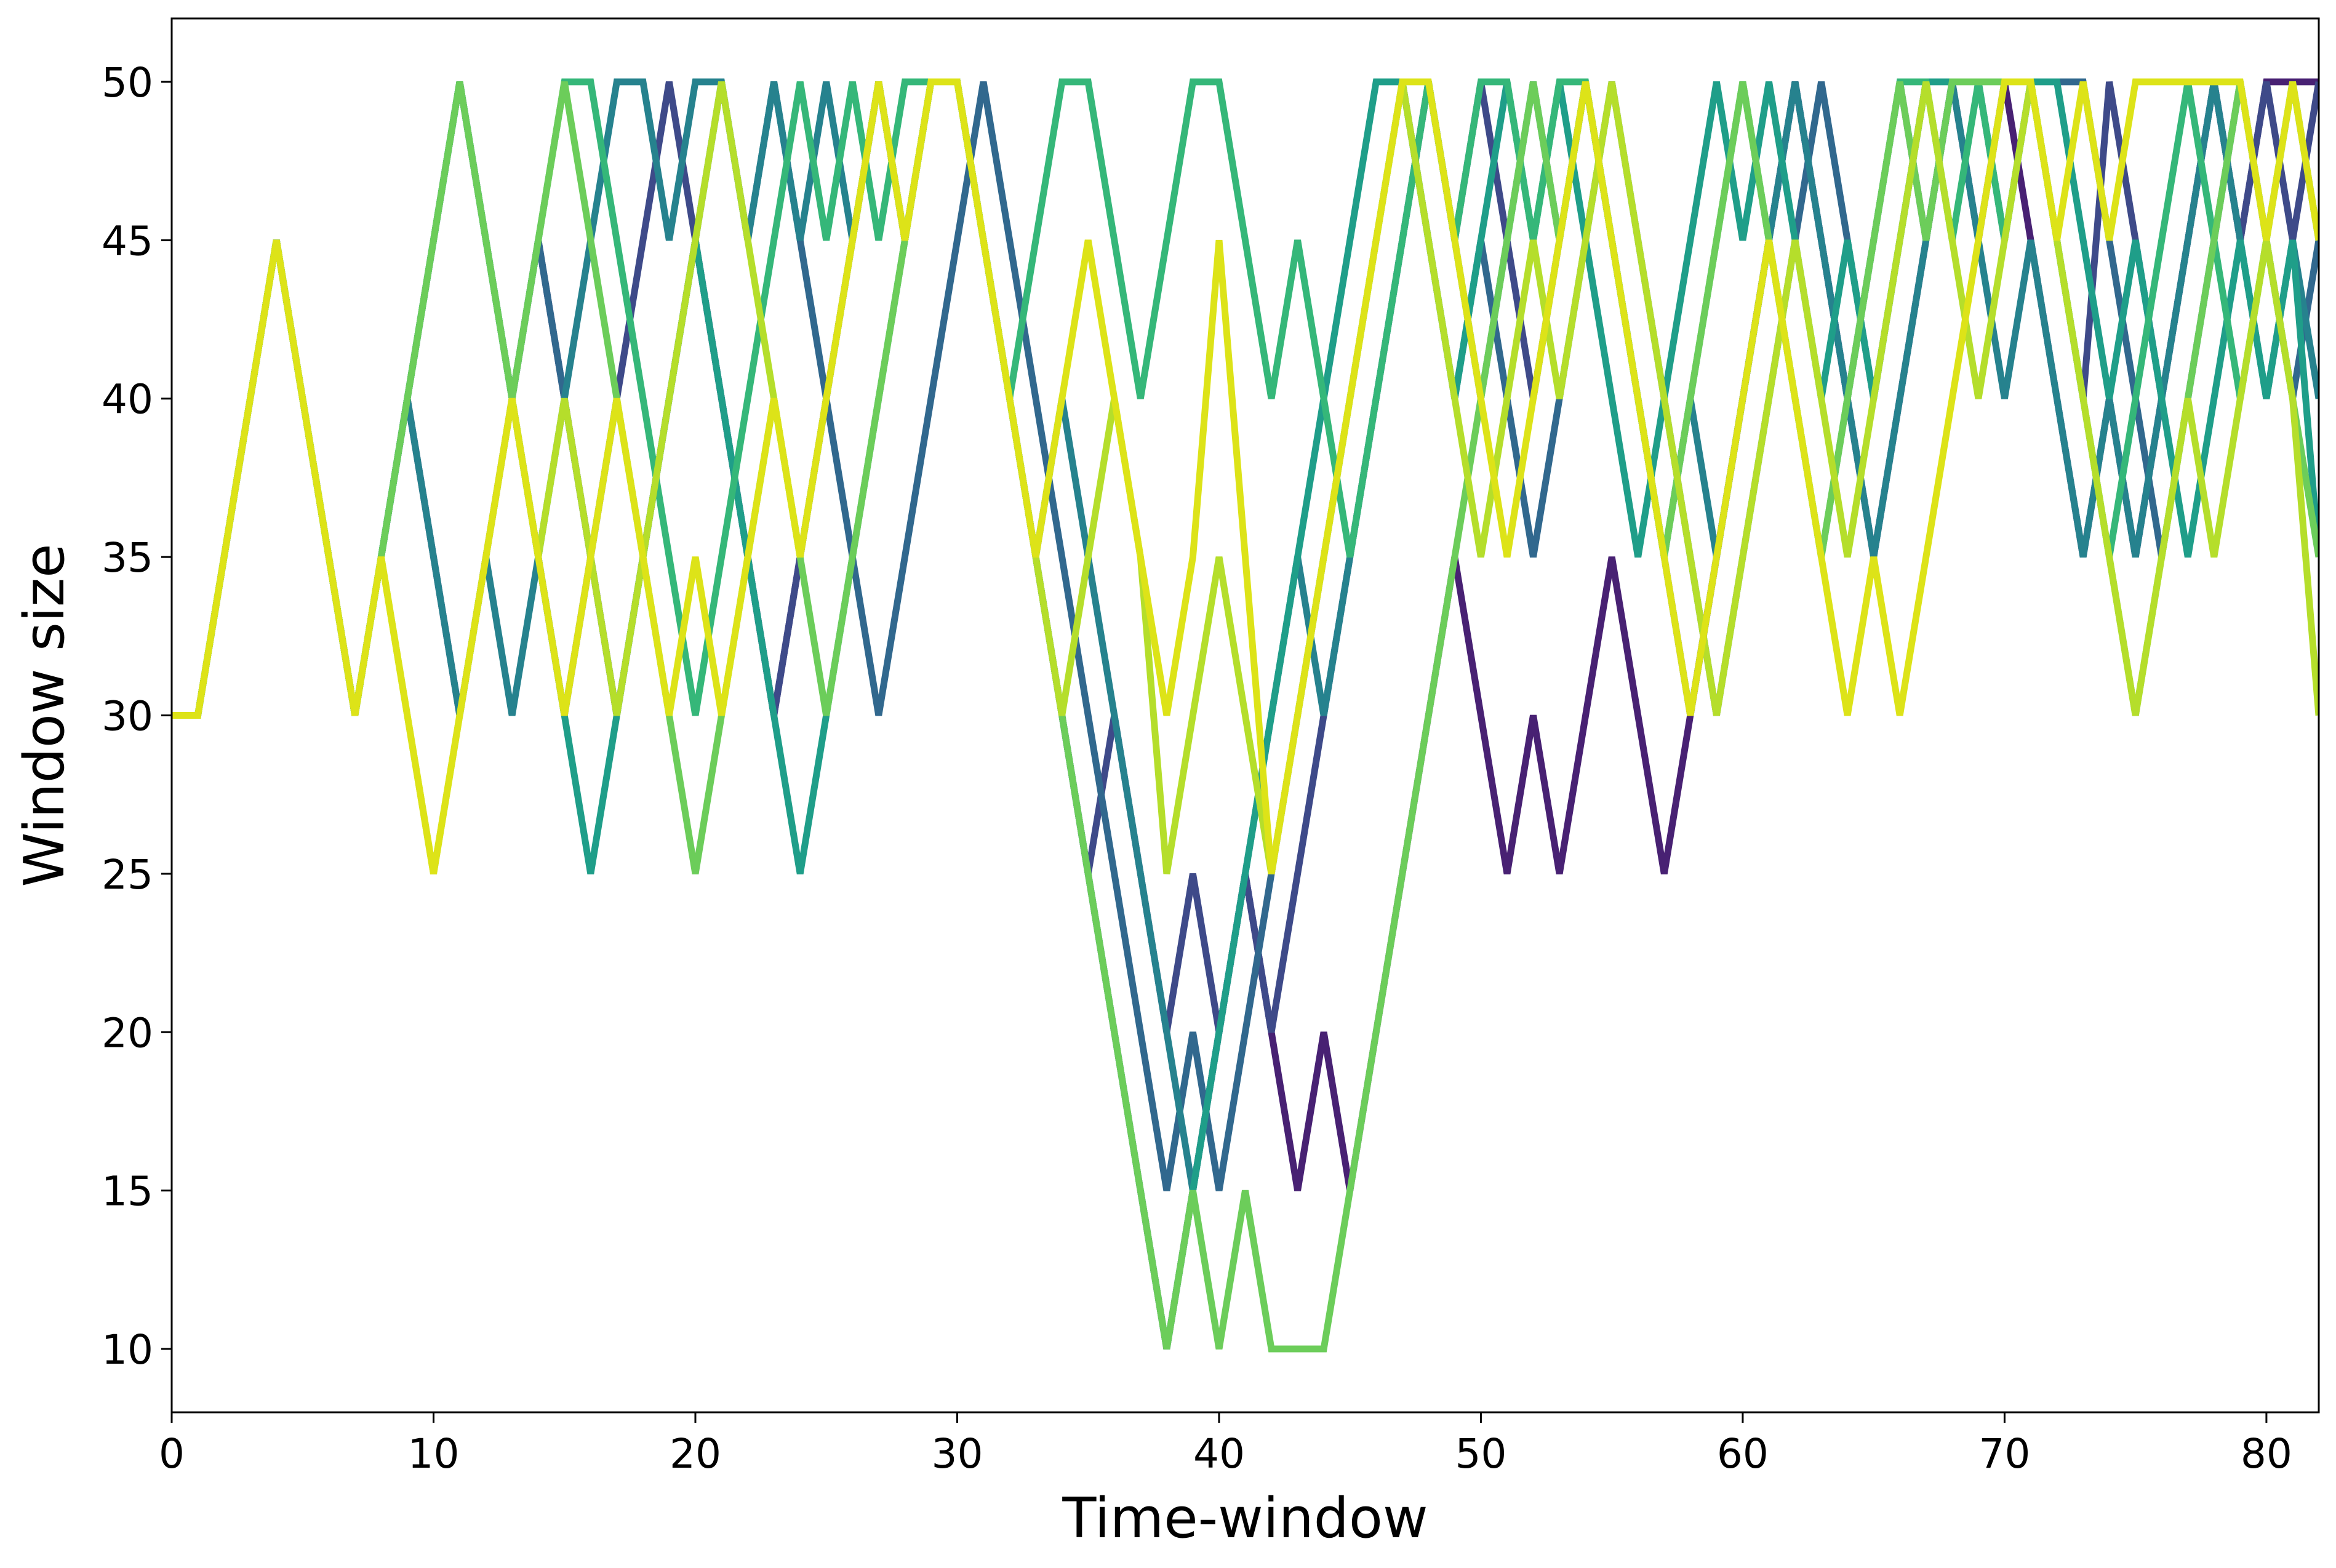 This screenshot has height=1568, width=2336. What do you see at coordinates (172, 1454) in the screenshot?
I see `x-tick-label: 0` at bounding box center [172, 1454].